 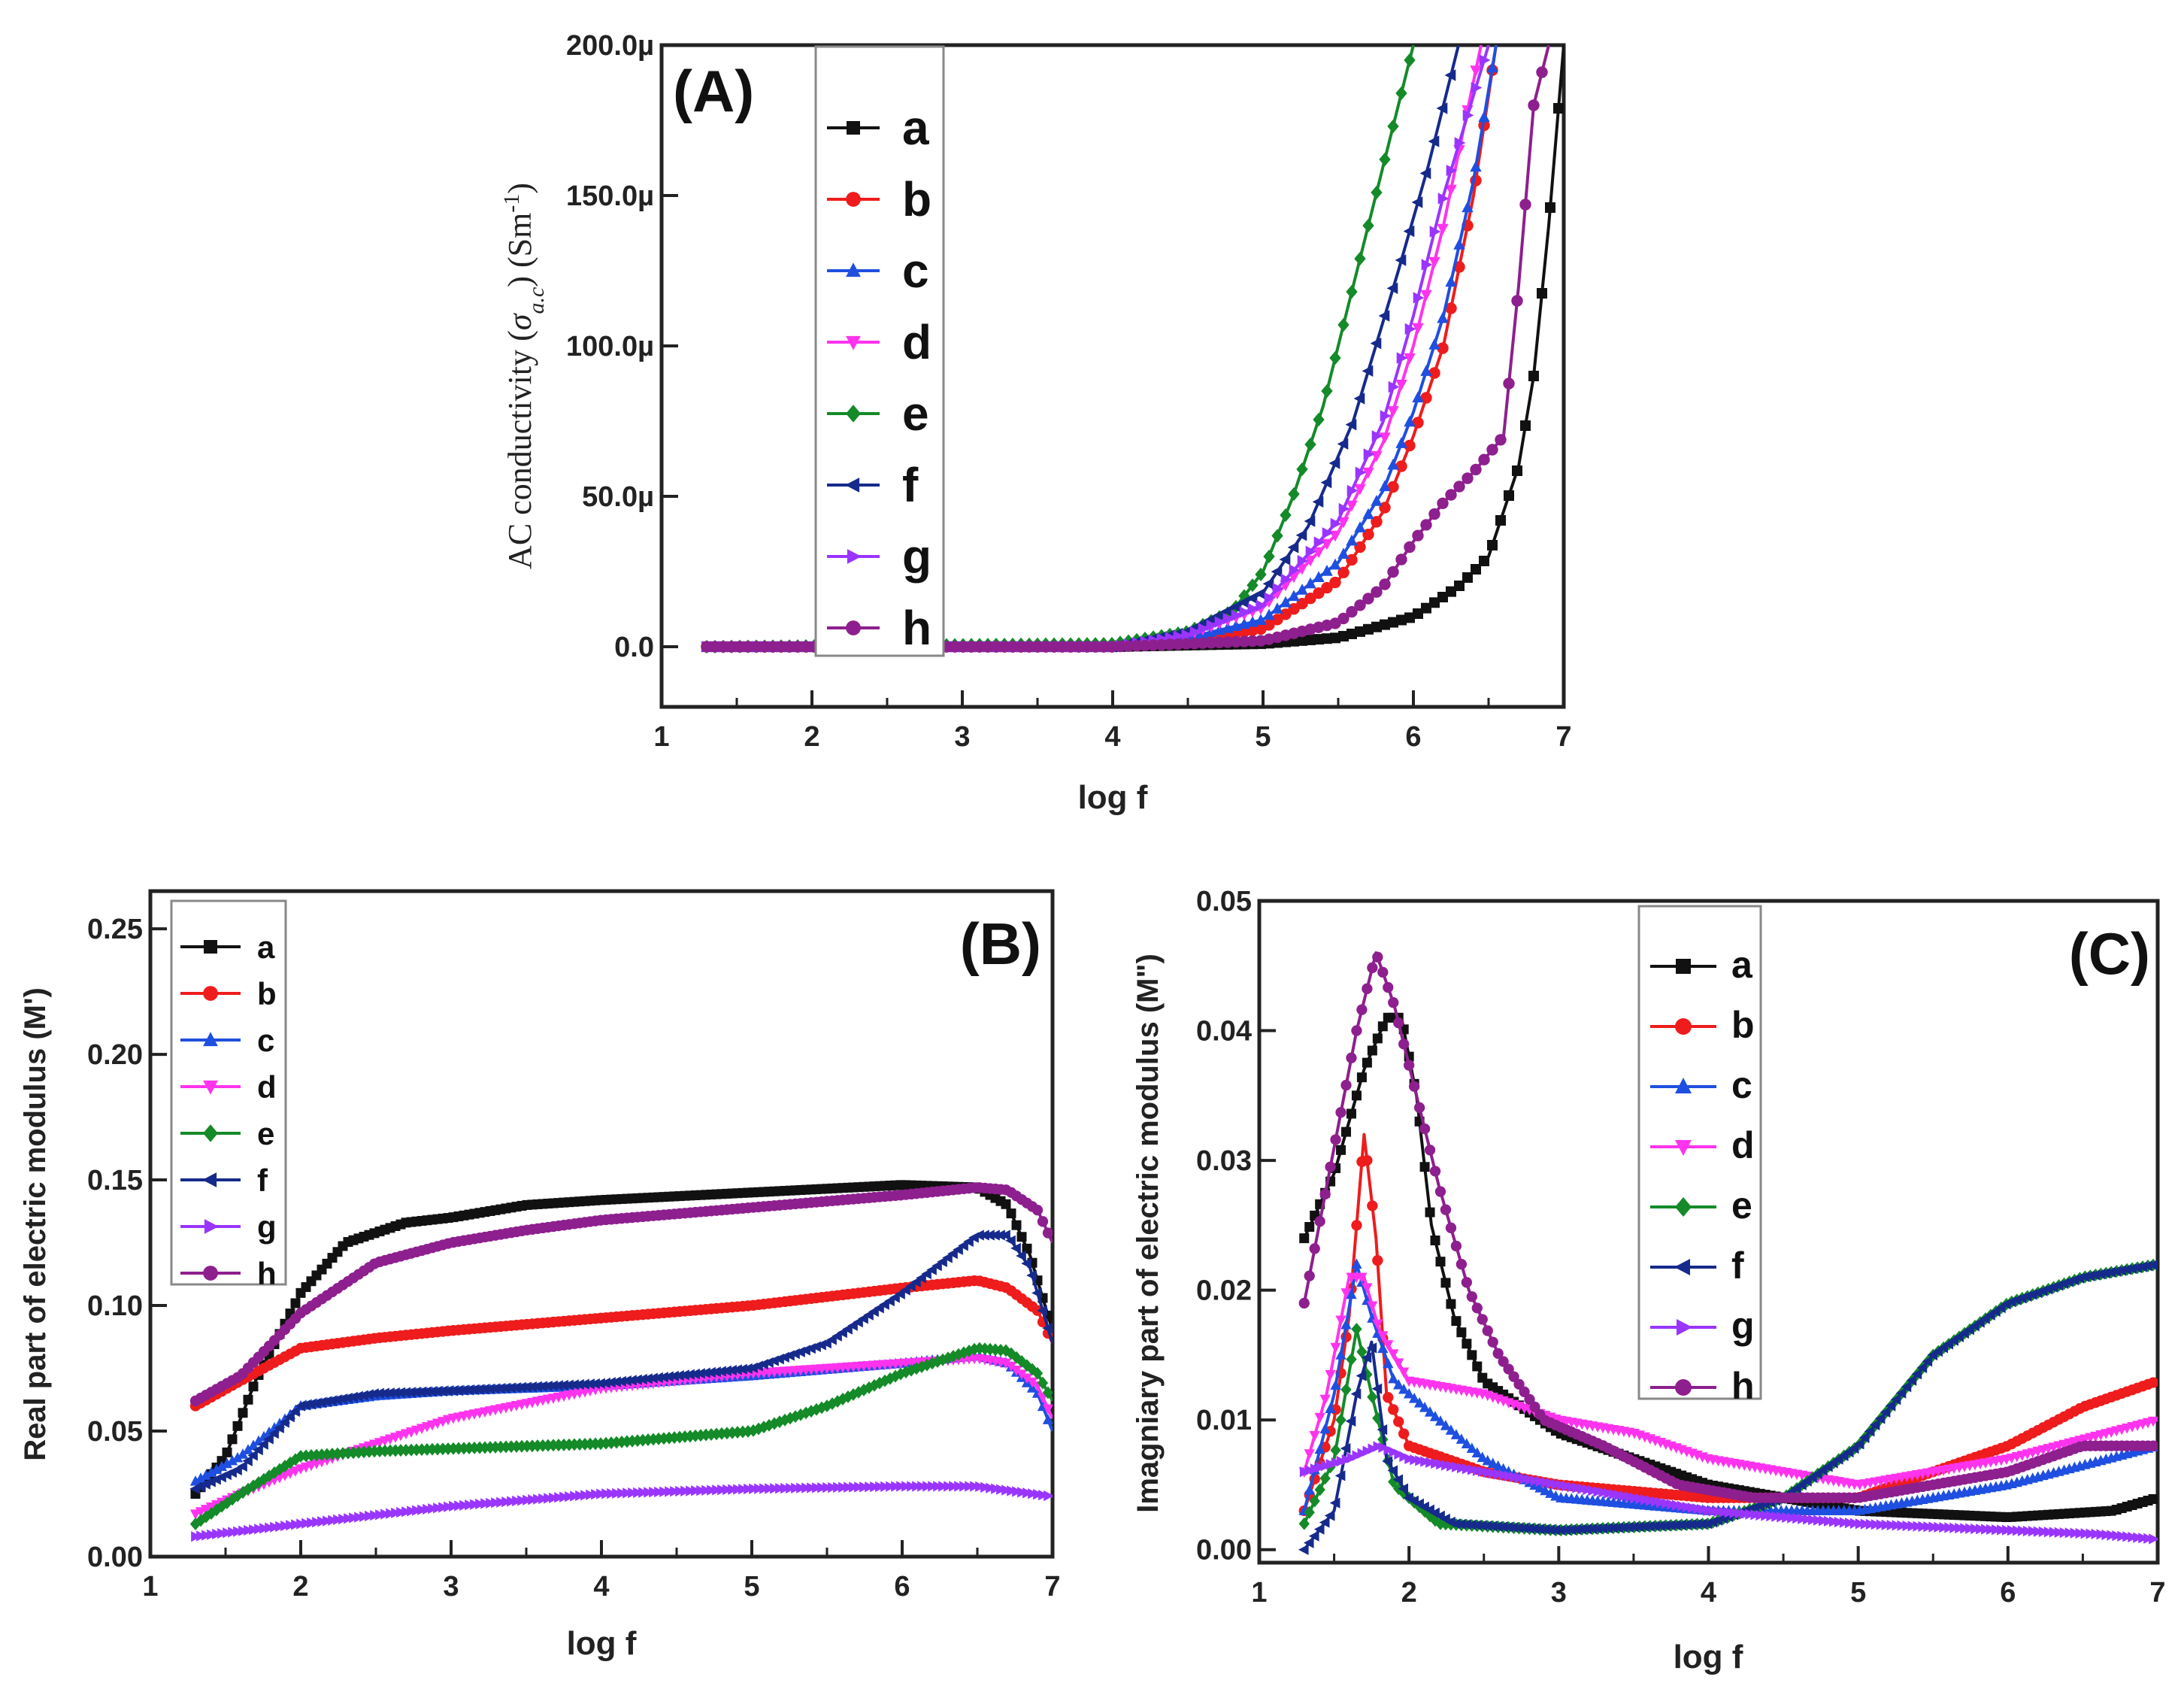 What do you see at coordinates (1708, 1593) in the screenshot?
I see `x-tick-label: 4` at bounding box center [1708, 1593].